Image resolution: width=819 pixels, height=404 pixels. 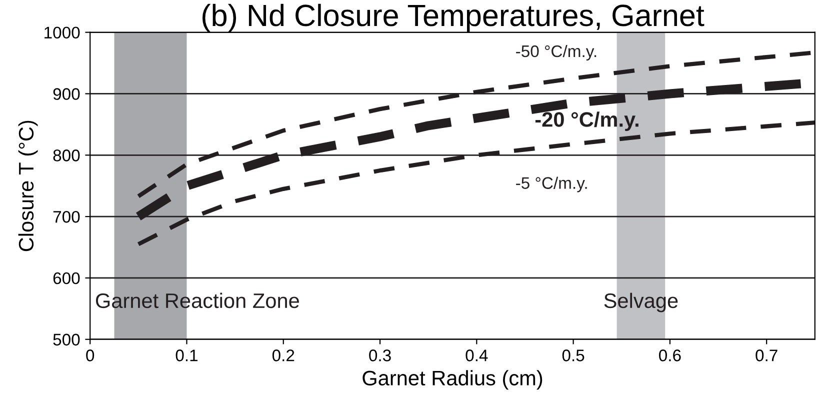 What do you see at coordinates (380, 356) in the screenshot?
I see `x-tick-label: 0.3` at bounding box center [380, 356].